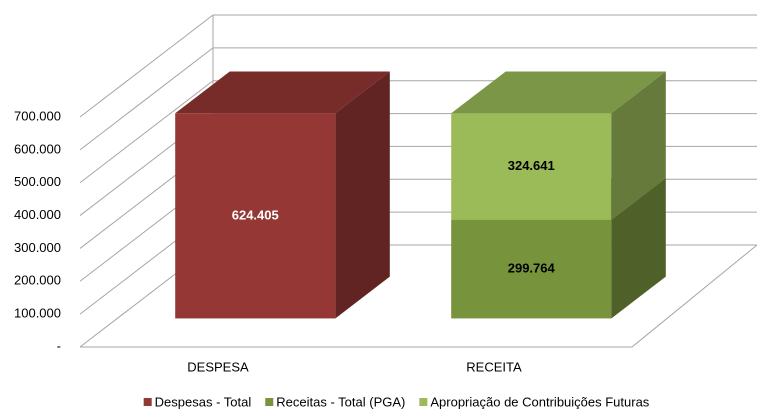 The width and height of the screenshot is (757, 409). I want to click on data-label: 324.641, so click(531, 165).